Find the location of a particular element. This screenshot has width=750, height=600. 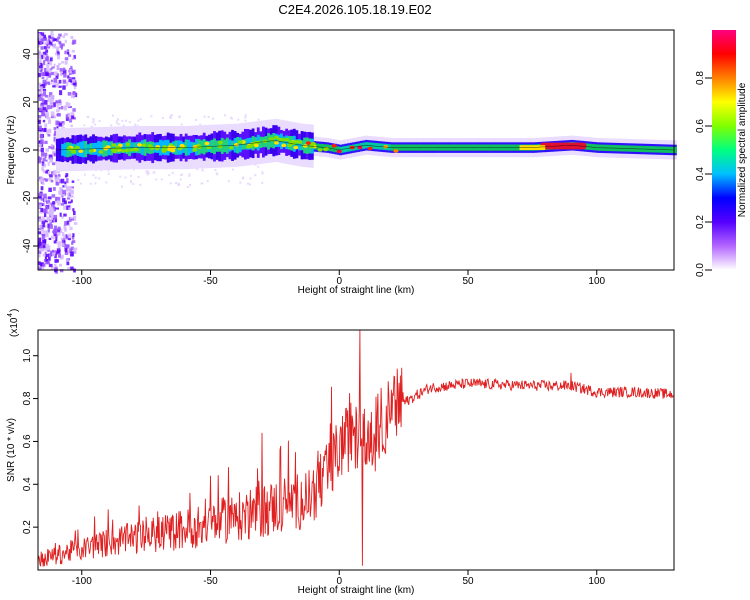

spectrogram-x-tick-label: -100 is located at coordinates (82, 281).